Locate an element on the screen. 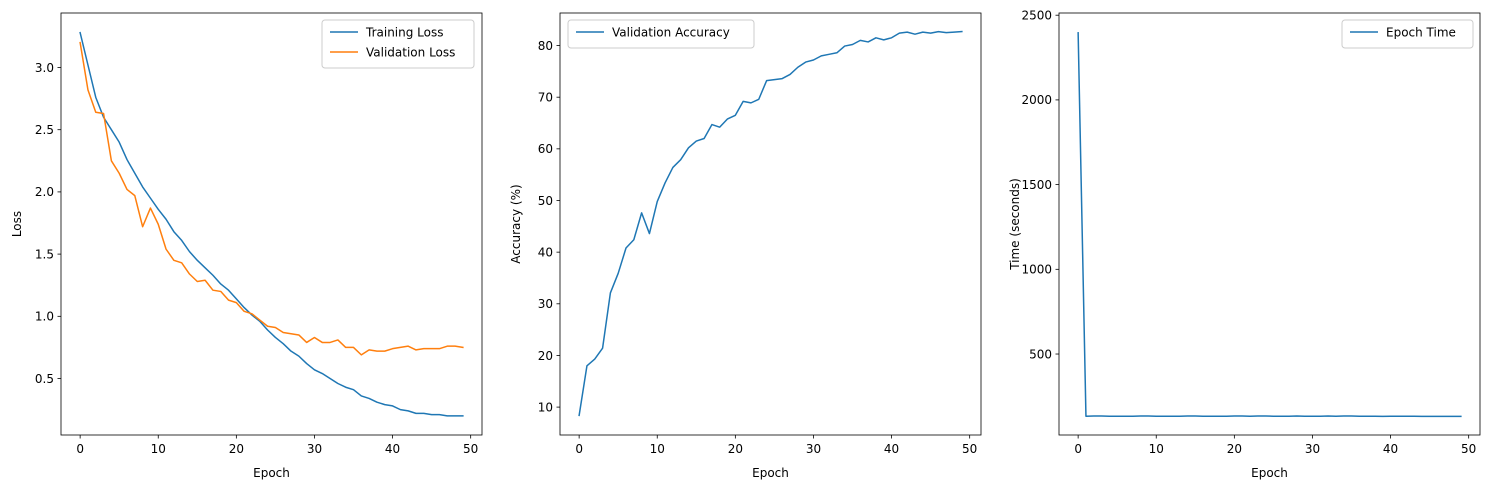 Image resolution: width=1490 pixels, height=489 pixels. y-tick-label: 40 is located at coordinates (545, 252).